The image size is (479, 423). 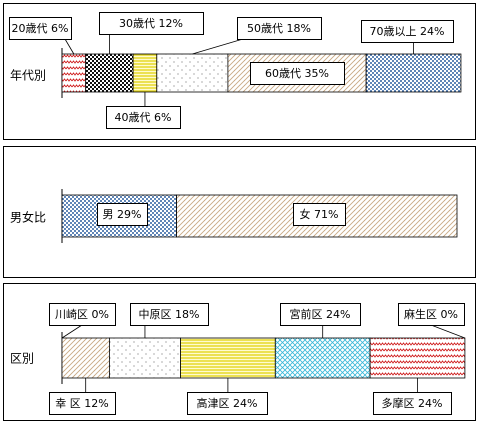 I want to click on data-label: 男 29%, so click(x=122, y=214).